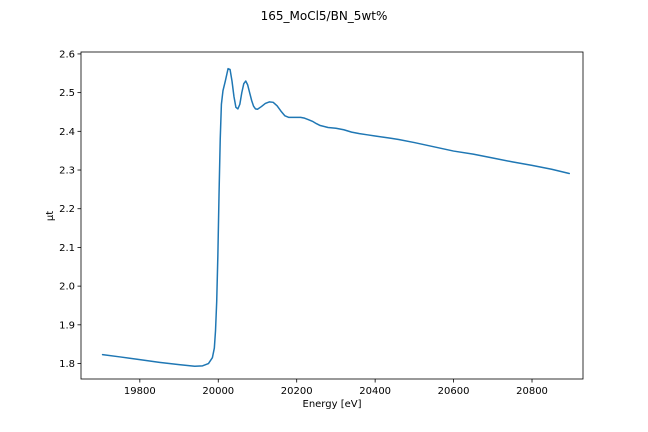 This screenshot has height=432, width=648. Describe the element at coordinates (67, 364) in the screenshot. I see `y-tick-label: 1.8` at that location.